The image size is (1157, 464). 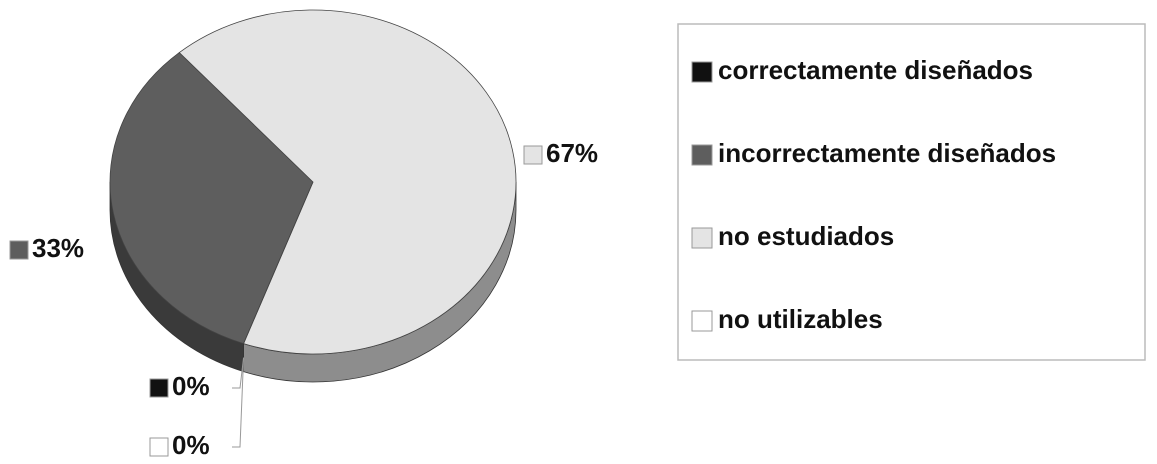 I want to click on data-label: 33%, so click(x=58, y=248).